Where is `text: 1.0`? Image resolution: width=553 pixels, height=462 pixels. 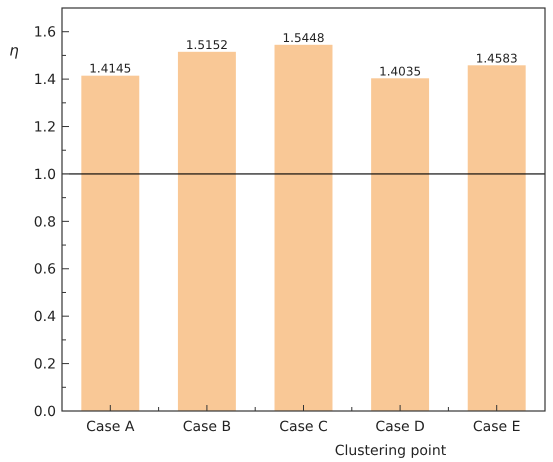
text: 1.0 is located at coordinates (45, 174).